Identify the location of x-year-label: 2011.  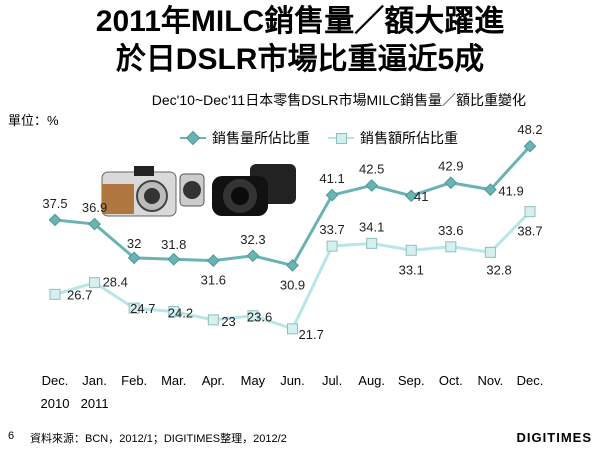
(95, 403).